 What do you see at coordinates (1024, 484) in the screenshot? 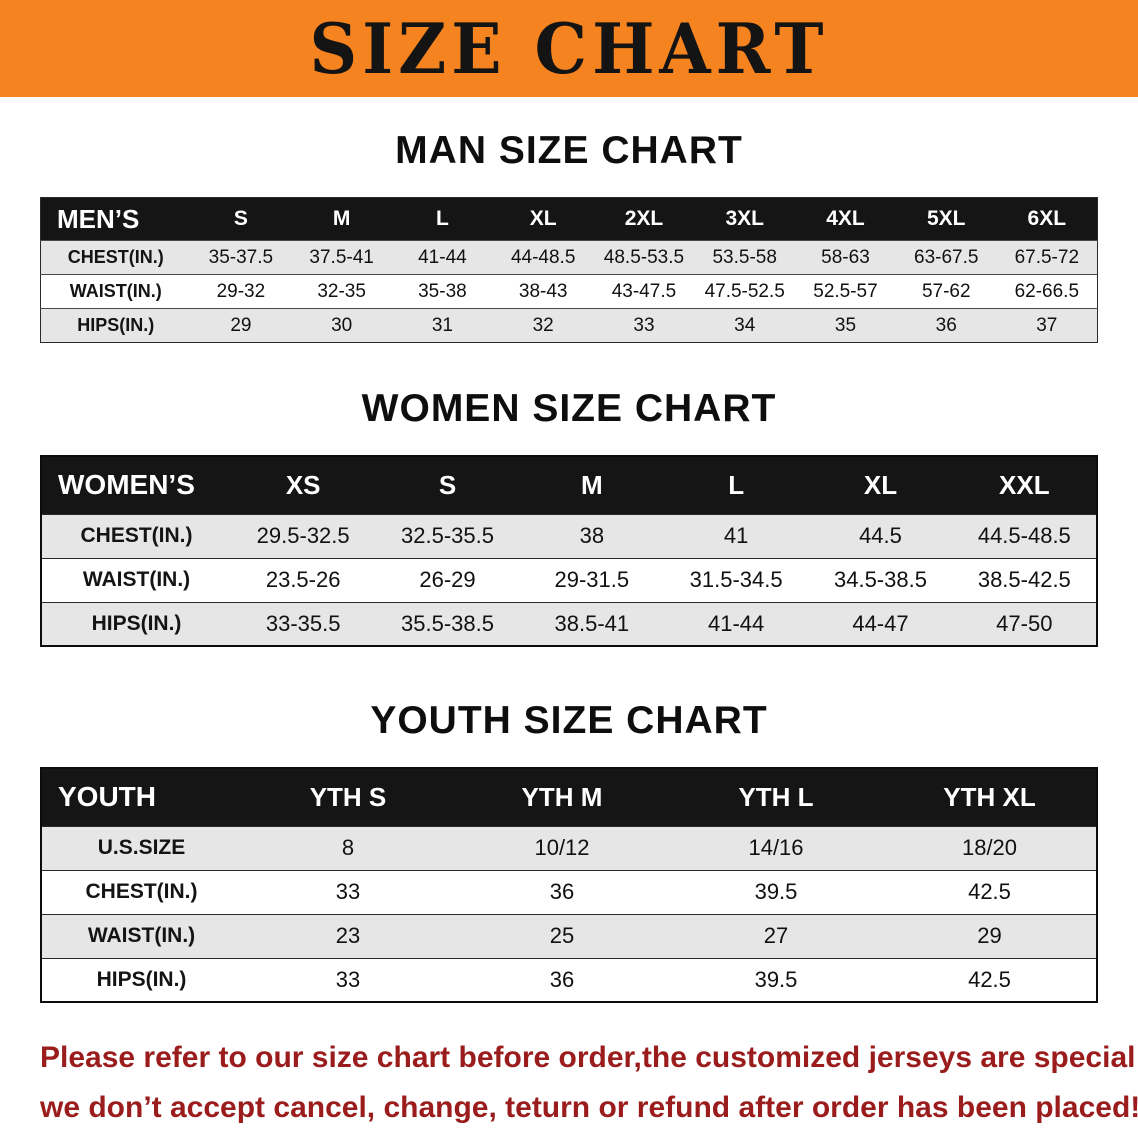
I see `women-column-header-5: XXL` at bounding box center [1024, 484].